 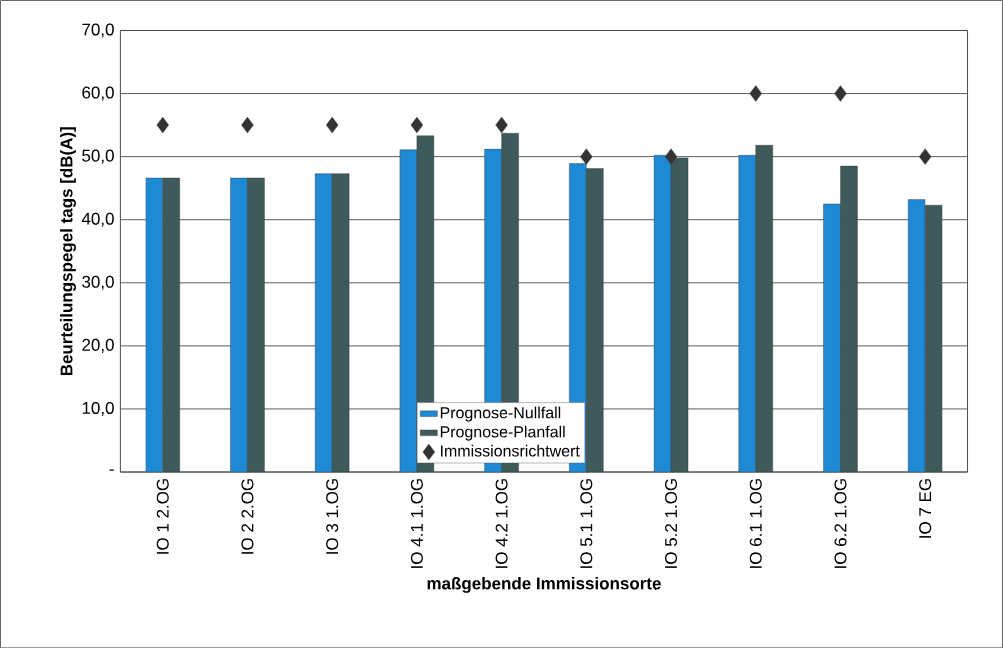 I want to click on legend-label: Prognose-Planfall, so click(x=502, y=433).